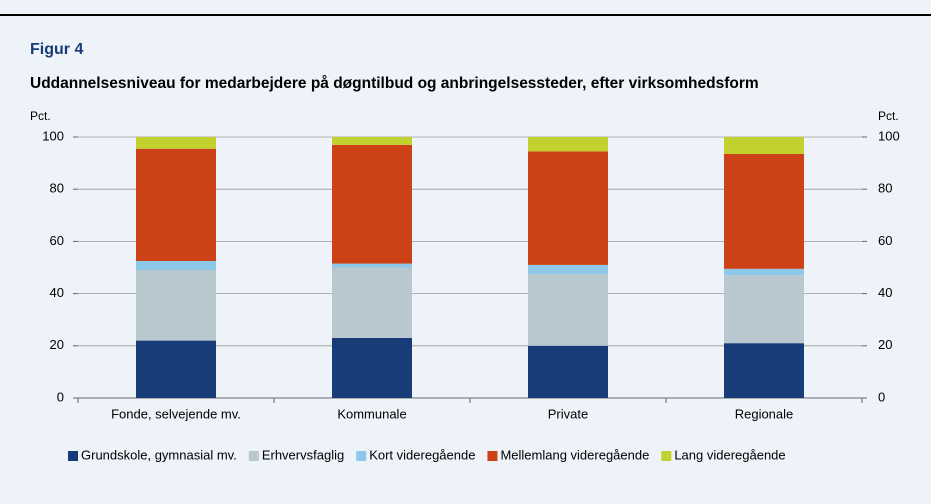 Image resolution: width=931 pixels, height=504 pixels. I want to click on legend-label: Grundskole, gymnasial mv., so click(159, 454).